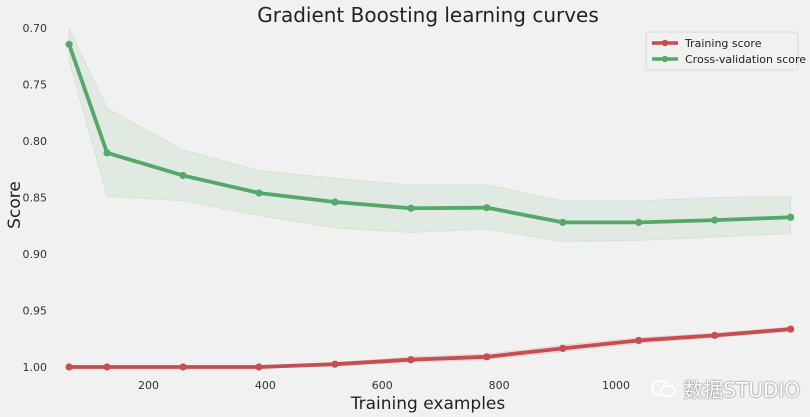  I want to click on x-tick-label: 400, so click(265, 385).